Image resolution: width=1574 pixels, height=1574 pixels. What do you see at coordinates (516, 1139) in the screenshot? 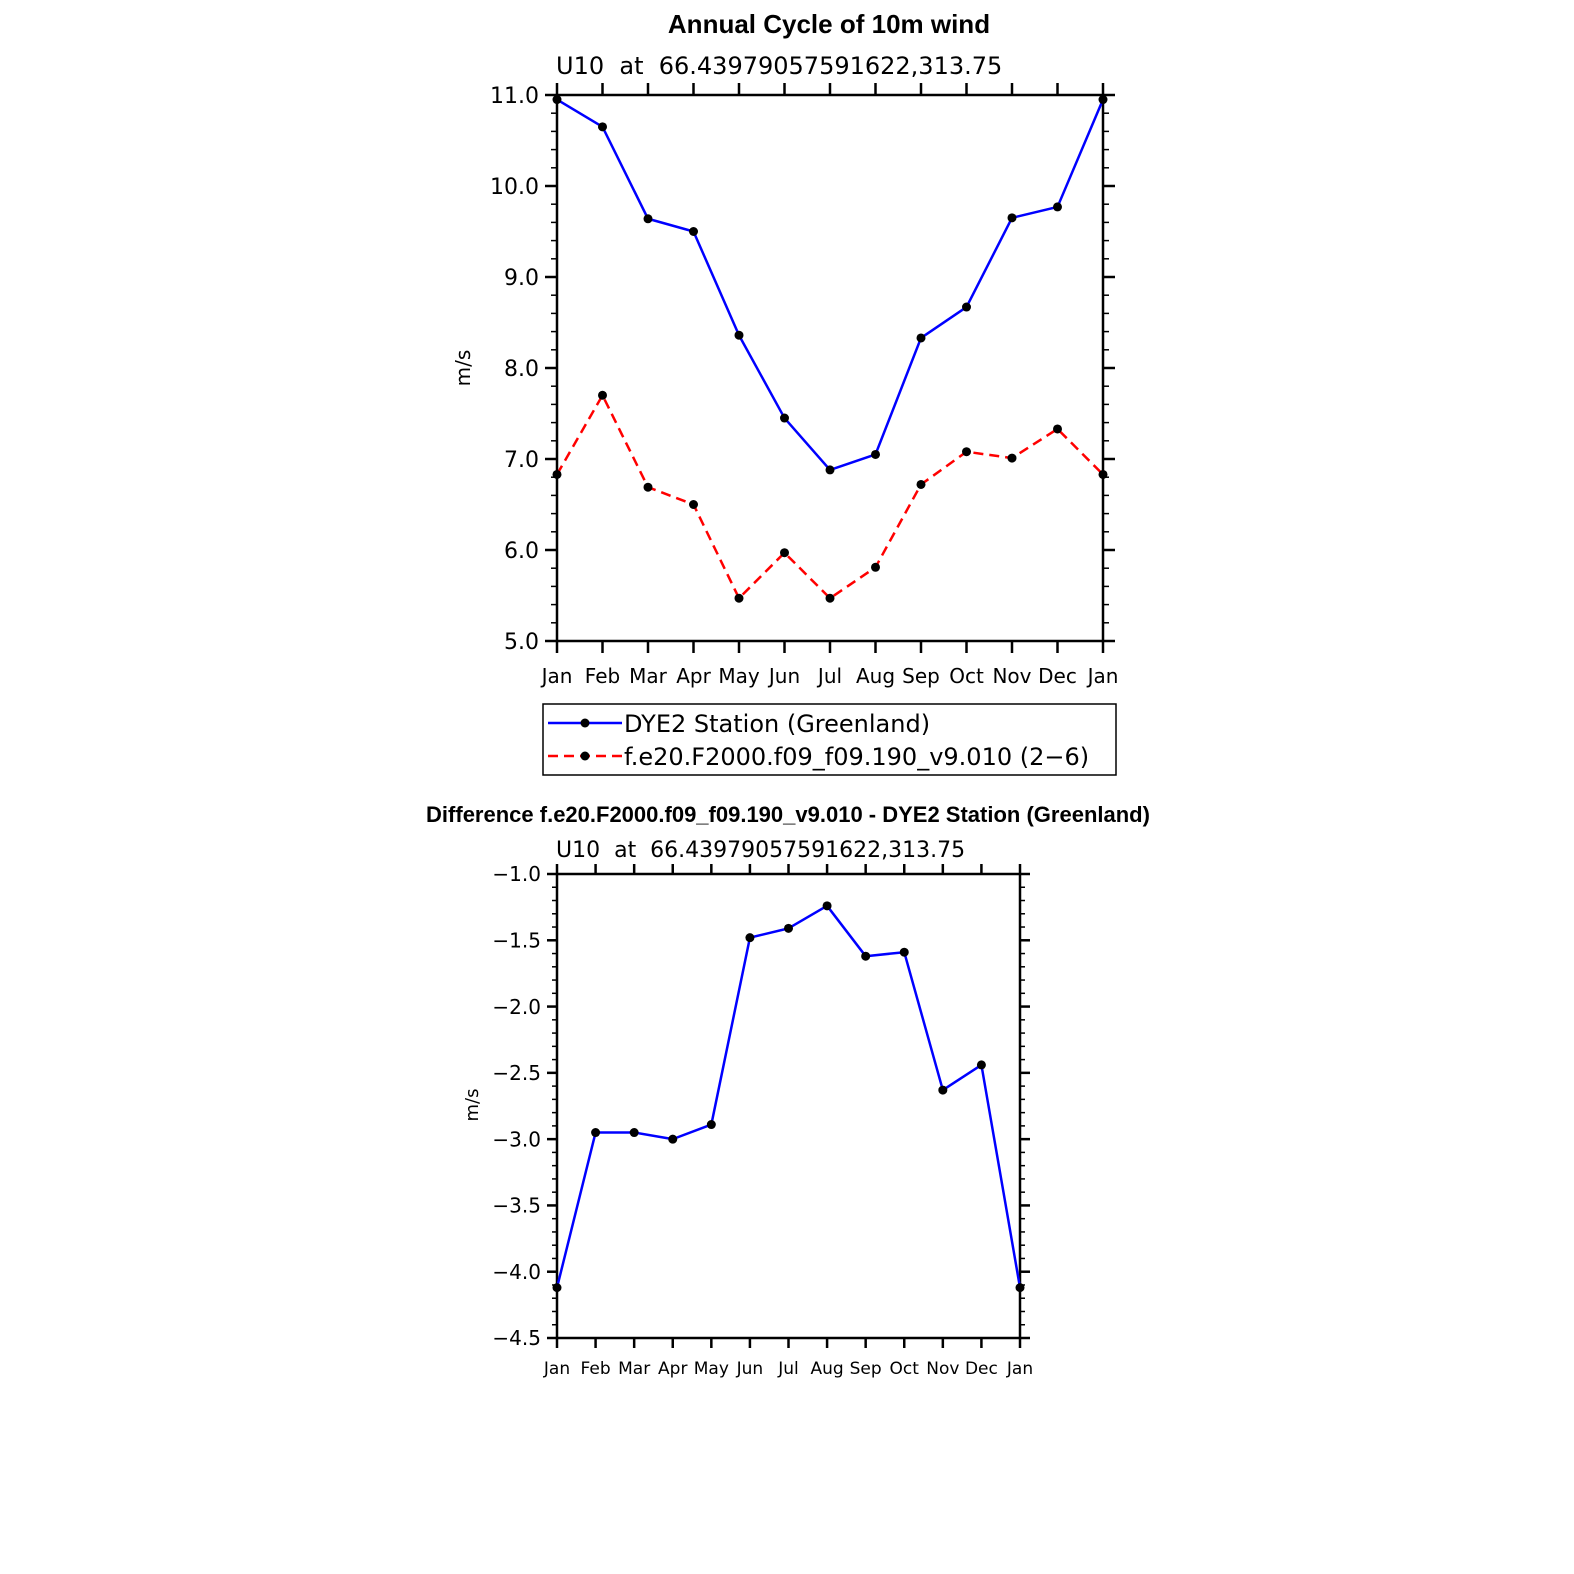
I see `y-tick-label: −3.0` at bounding box center [516, 1139].